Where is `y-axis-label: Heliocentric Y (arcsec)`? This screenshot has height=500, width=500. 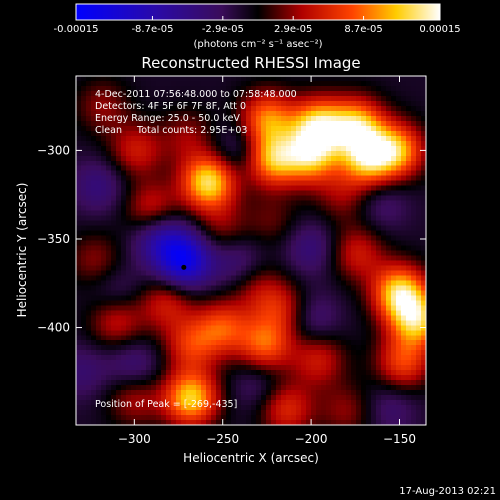
y-axis-label: Heliocentric Y (arcsec) is located at coordinates (22, 250).